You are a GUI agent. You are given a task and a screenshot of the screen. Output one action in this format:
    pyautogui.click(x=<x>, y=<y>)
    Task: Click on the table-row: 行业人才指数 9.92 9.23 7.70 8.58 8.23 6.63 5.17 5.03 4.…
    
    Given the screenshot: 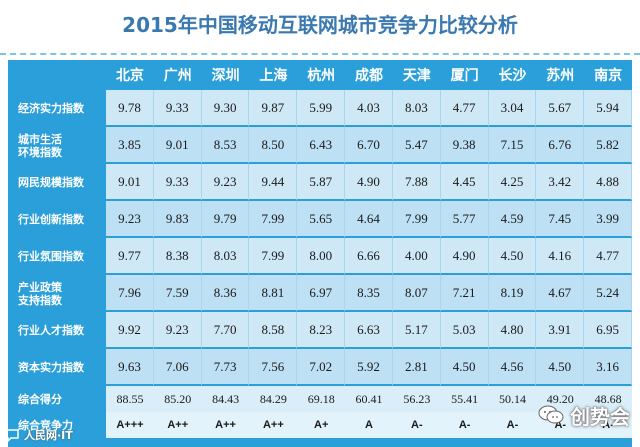 What is the action you would take?
    pyautogui.click(x=320, y=330)
    